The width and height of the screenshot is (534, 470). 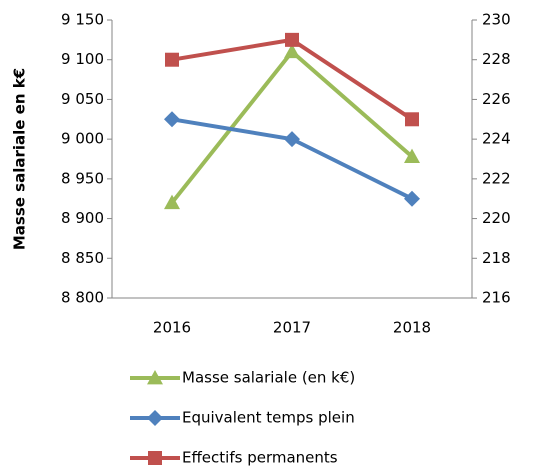 What do you see at coordinates (82, 218) in the screenshot?
I see `y-tick-label: 8 900` at bounding box center [82, 218].